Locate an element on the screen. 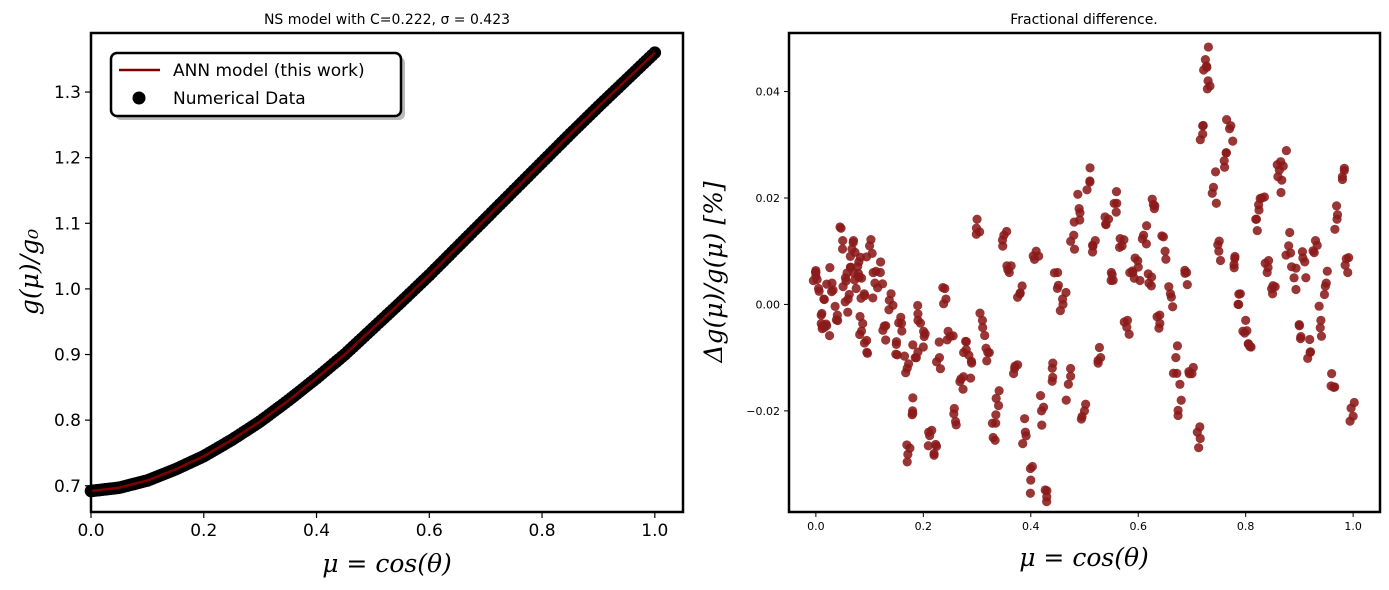 This screenshot has width=1389, height=590. right-y-tick-label: 0.00 is located at coordinates (768, 304).